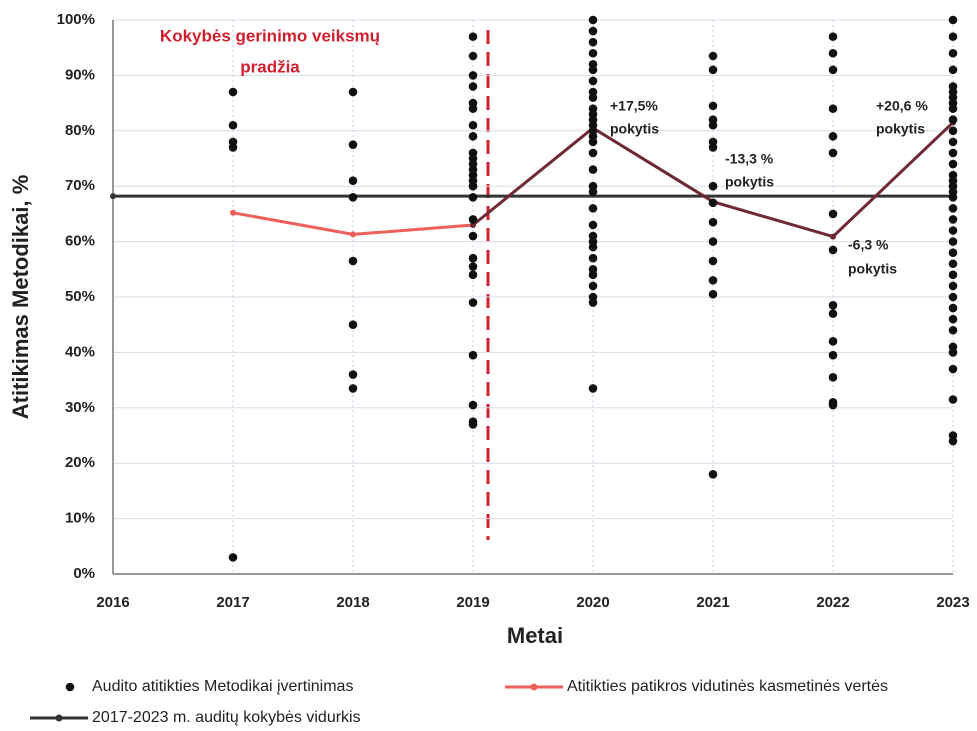  Describe the element at coordinates (270, 66) in the screenshot. I see `annotation: pradžia` at that location.